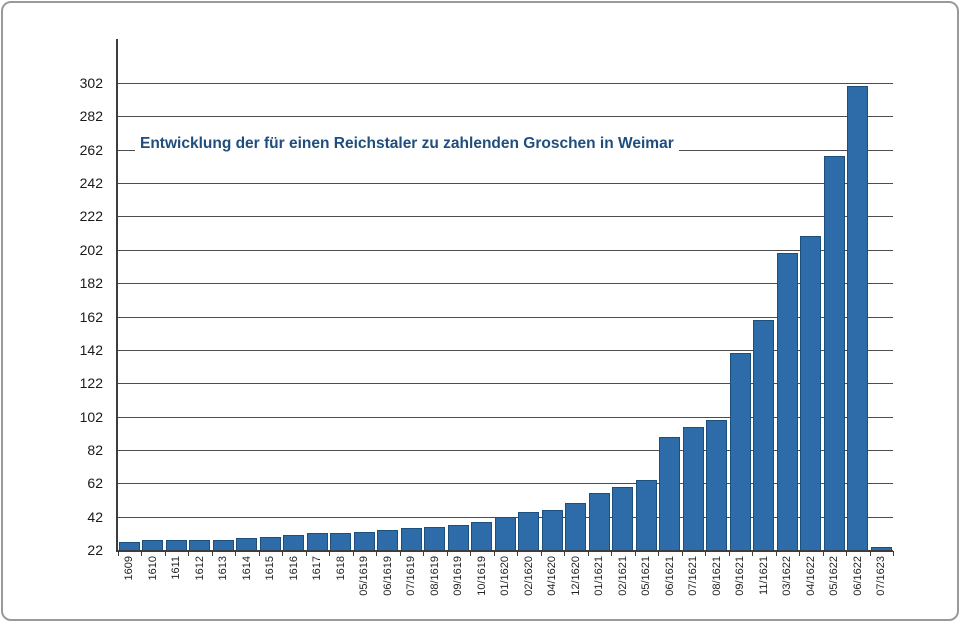  Describe the element at coordinates (693, 576) in the screenshot. I see `x-axis-tick-label: 07/1621` at that location.